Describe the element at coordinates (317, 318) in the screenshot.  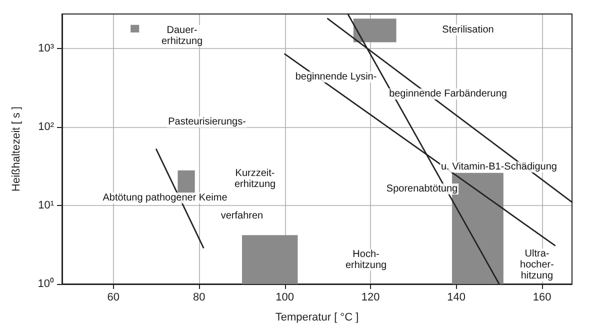
I see `x-axis-title: Temperatur [ °C ]` at that location.